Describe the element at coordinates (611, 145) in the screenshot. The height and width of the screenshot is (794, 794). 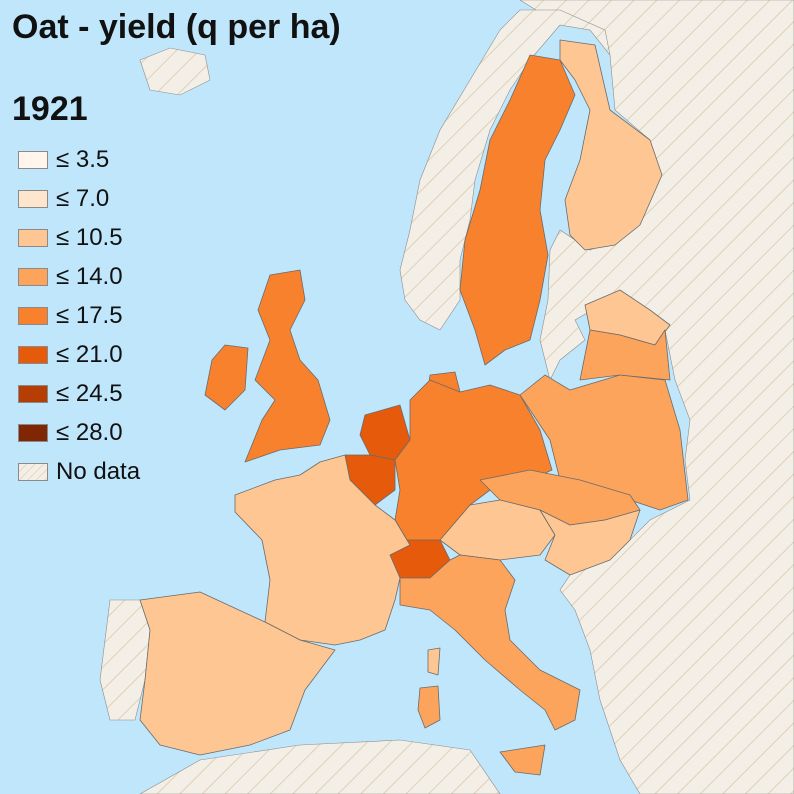
I see `country-finland` at that location.